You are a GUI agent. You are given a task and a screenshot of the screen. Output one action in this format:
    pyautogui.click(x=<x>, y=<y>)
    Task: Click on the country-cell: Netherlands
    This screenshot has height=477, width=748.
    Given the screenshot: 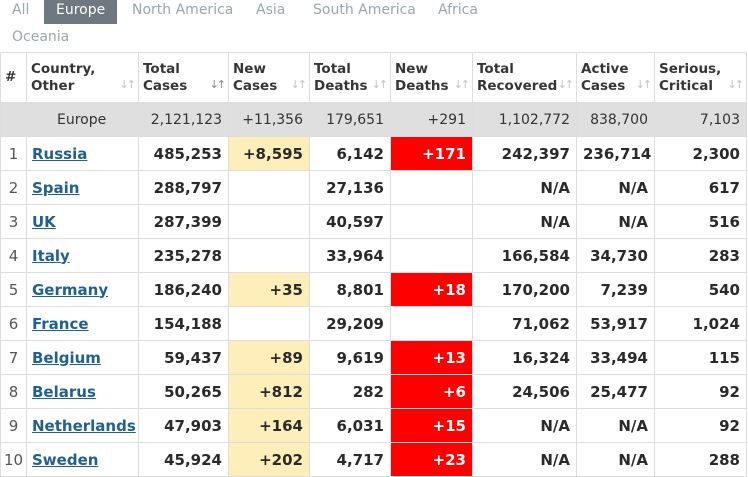 What is the action you would take?
    pyautogui.click(x=82, y=425)
    